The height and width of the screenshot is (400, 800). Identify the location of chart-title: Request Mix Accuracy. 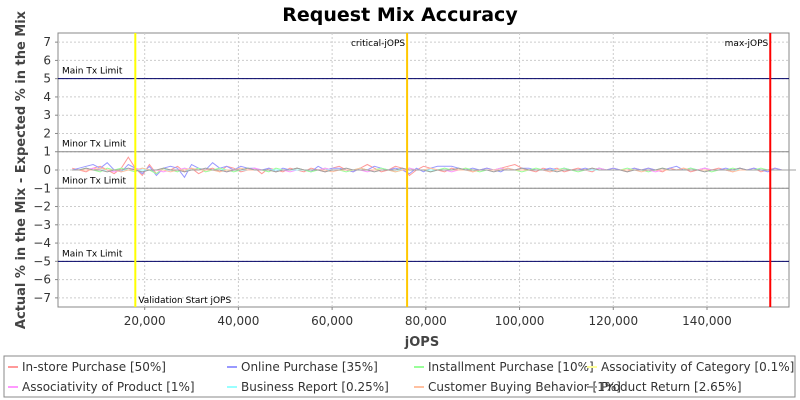
(400, 15).